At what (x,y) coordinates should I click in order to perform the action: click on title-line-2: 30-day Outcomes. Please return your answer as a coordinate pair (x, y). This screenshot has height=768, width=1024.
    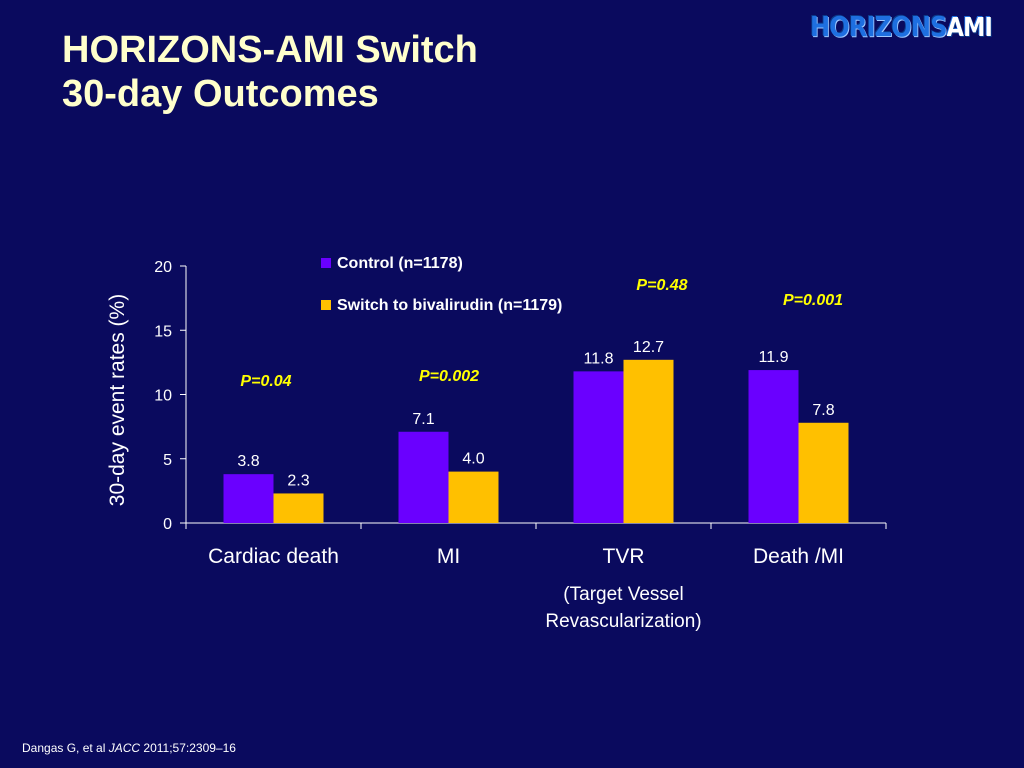
    Looking at the image, I should click on (220, 94).